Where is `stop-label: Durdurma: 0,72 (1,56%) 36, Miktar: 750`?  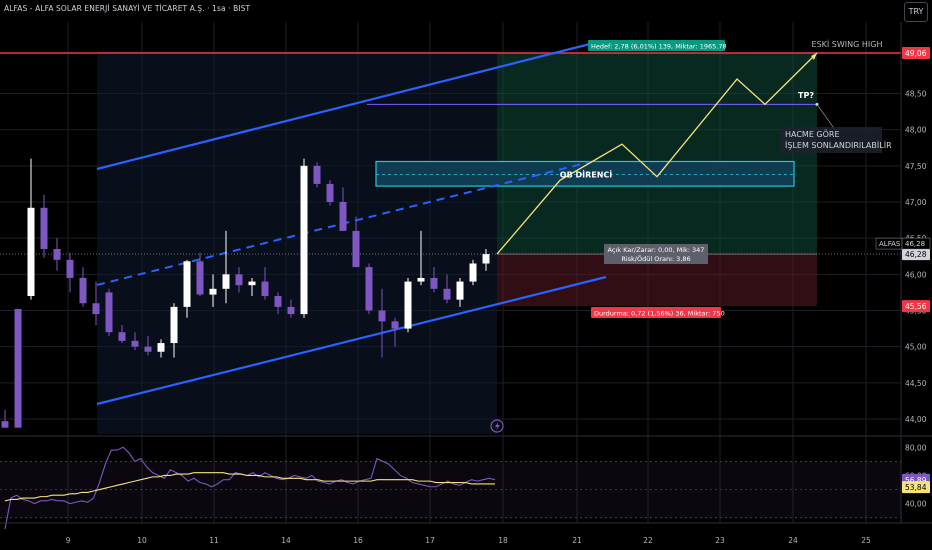
stop-label: Durdurma: 0,72 (1,56%) 36, Miktar: 750 is located at coordinates (659, 314).